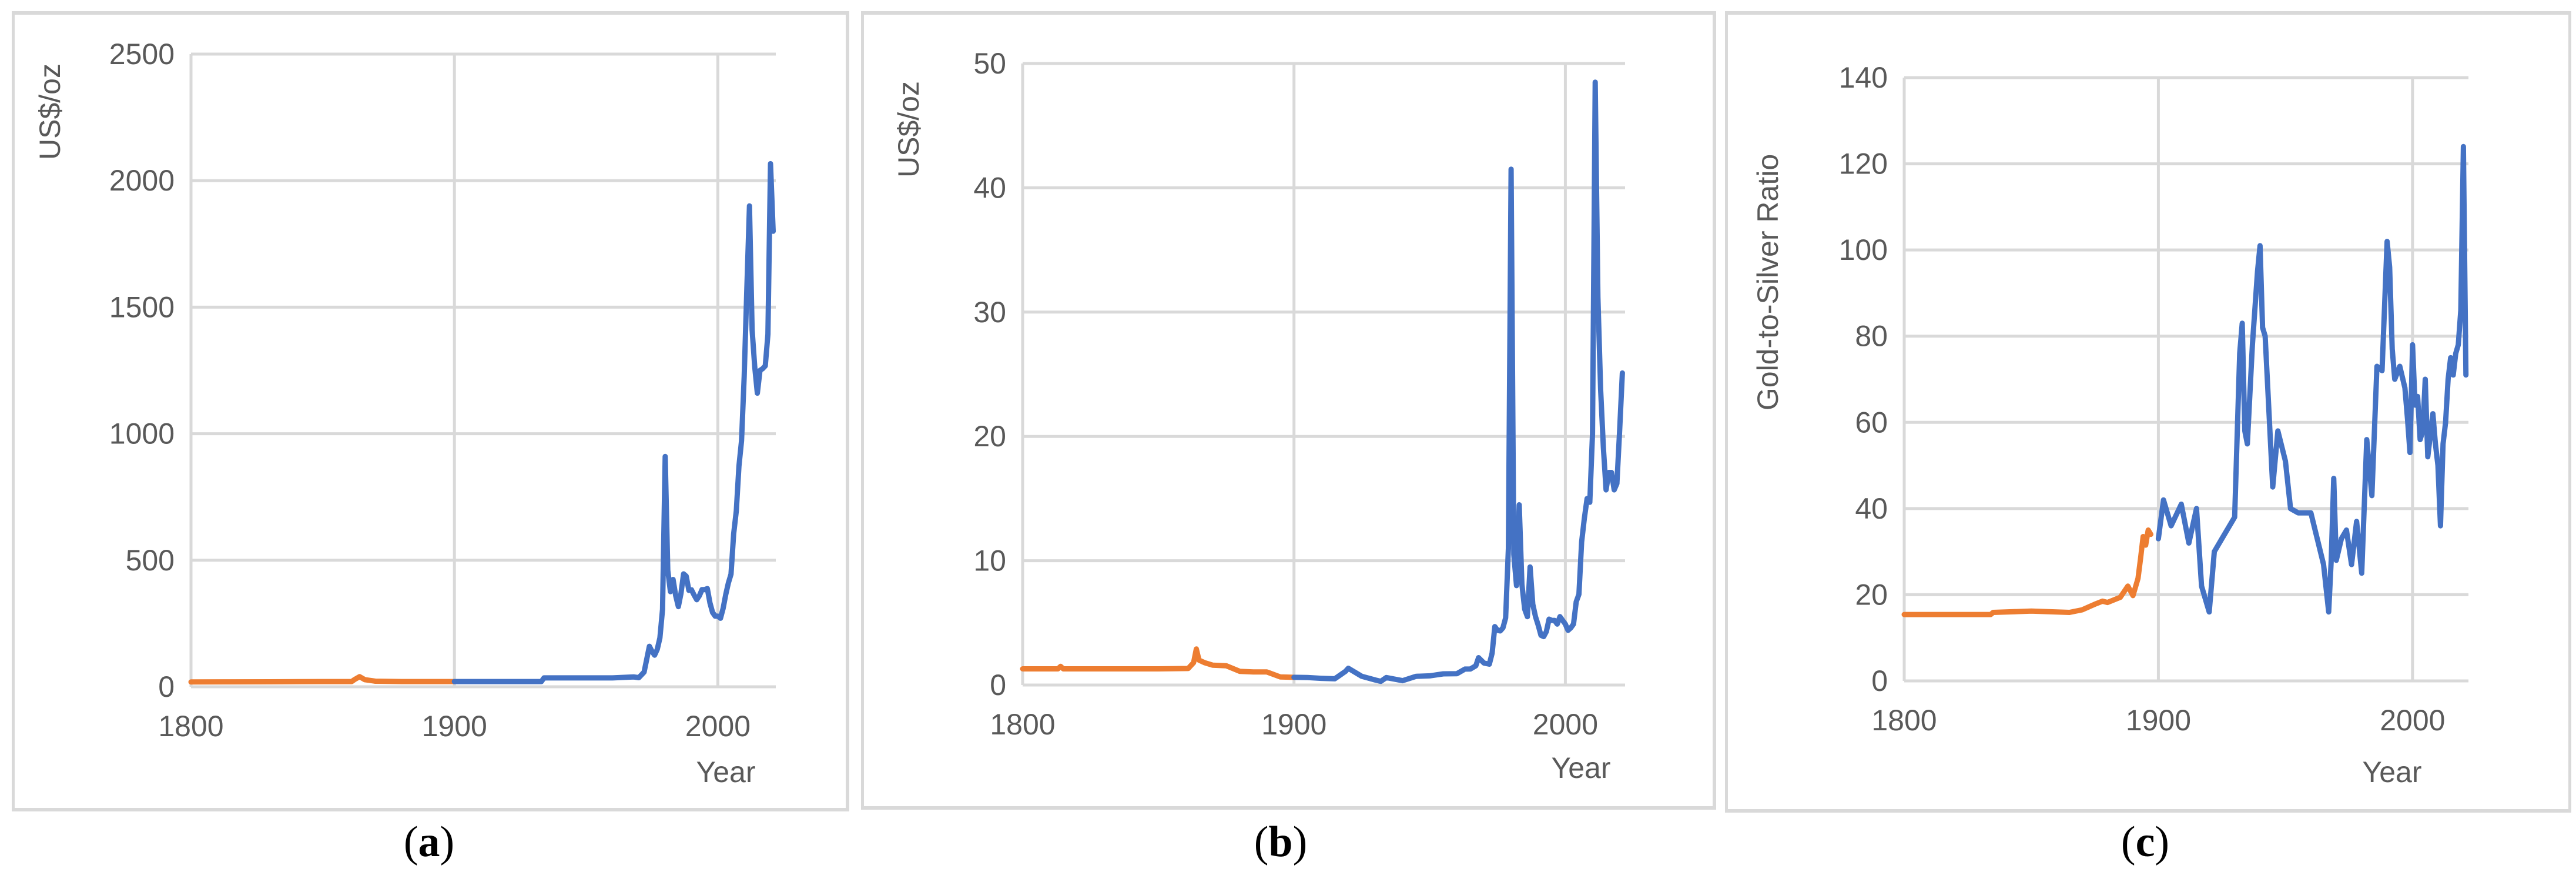  I want to click on y-tick-label-c: 120, so click(1863, 165).